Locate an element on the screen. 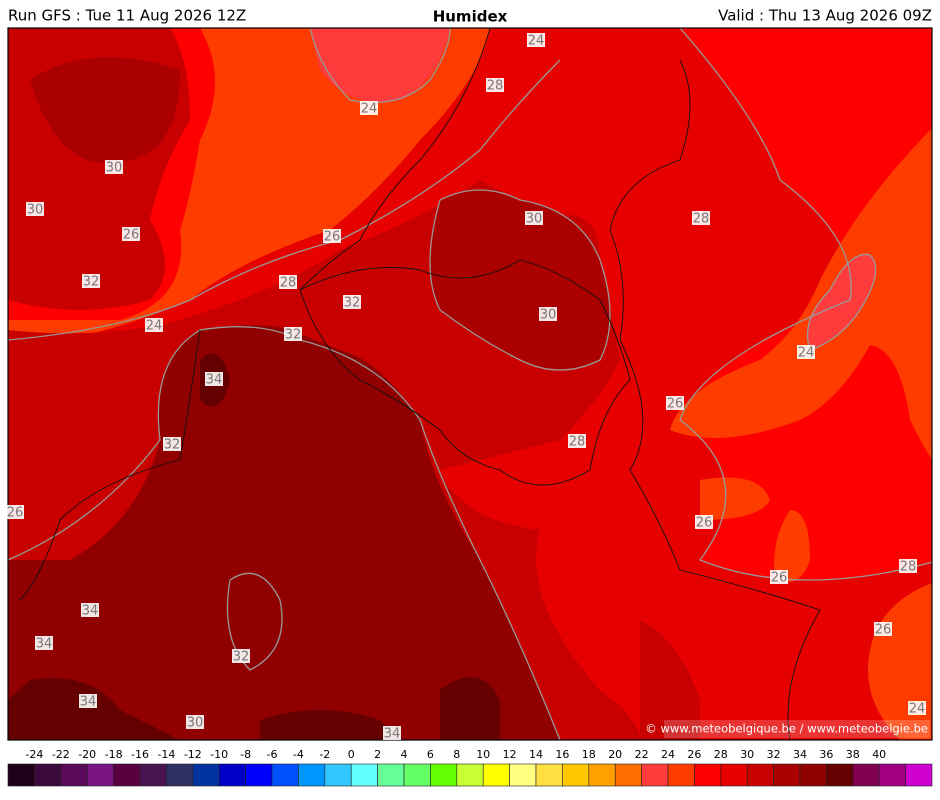 This screenshot has height=800, width=940. legend-label: -12 is located at coordinates (193, 754).